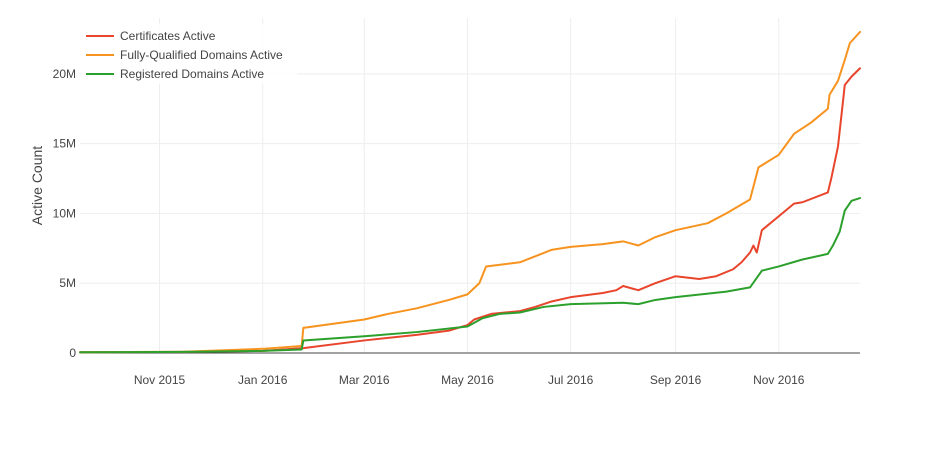  What do you see at coordinates (67, 283) in the screenshot?
I see `y-tick-label: 5M` at bounding box center [67, 283].